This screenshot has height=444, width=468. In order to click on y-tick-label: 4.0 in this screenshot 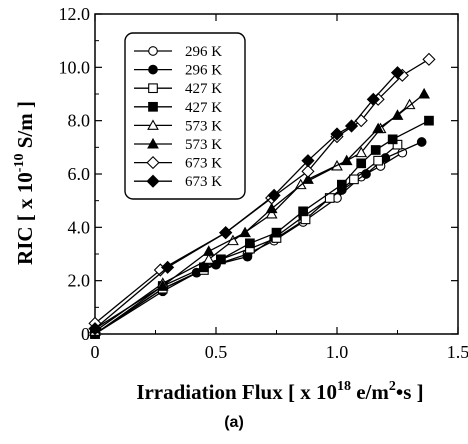, I will do `click(79, 227)`.